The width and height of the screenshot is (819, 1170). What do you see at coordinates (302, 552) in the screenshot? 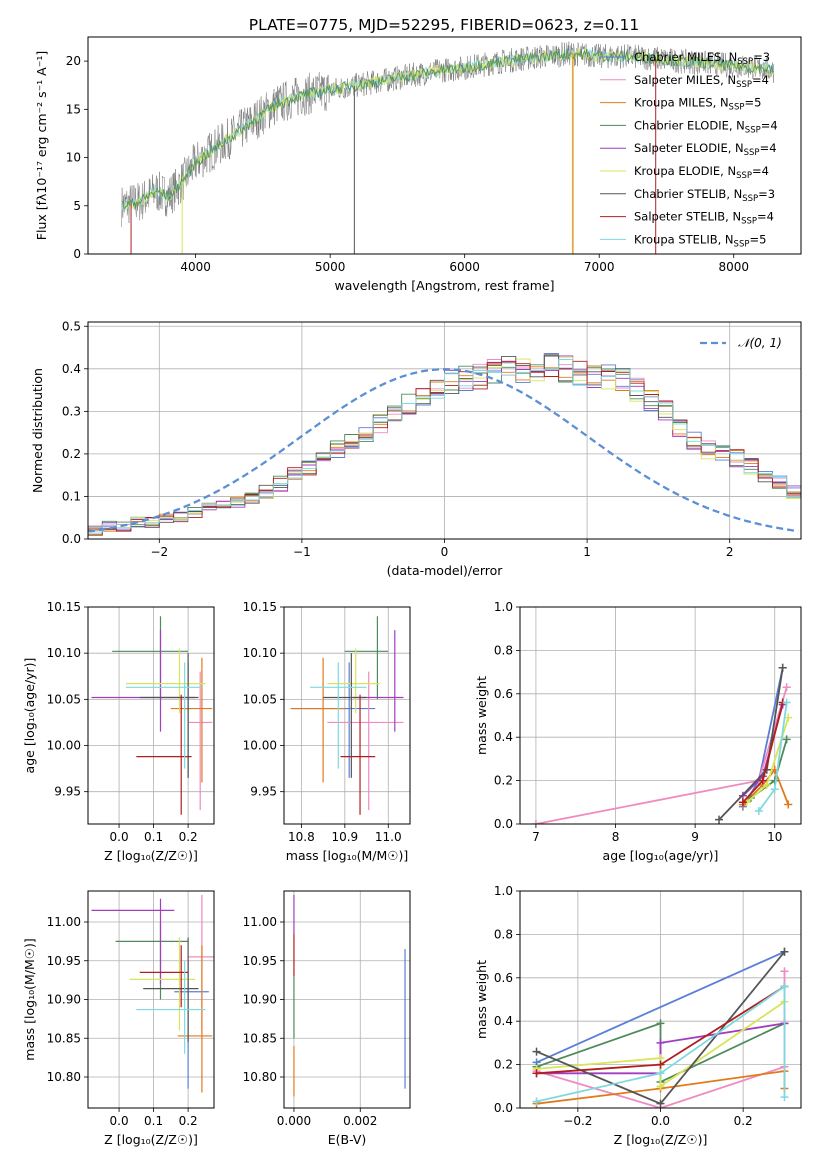
I see `residuals-xtick-label: −1` at bounding box center [302, 552].